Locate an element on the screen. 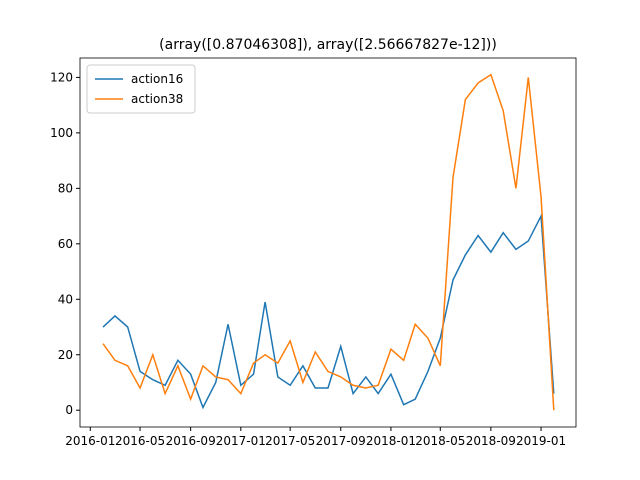 Image resolution: width=640 pixels, height=480 pixels. x-tick-label: 2018-05 is located at coordinates (440, 441).